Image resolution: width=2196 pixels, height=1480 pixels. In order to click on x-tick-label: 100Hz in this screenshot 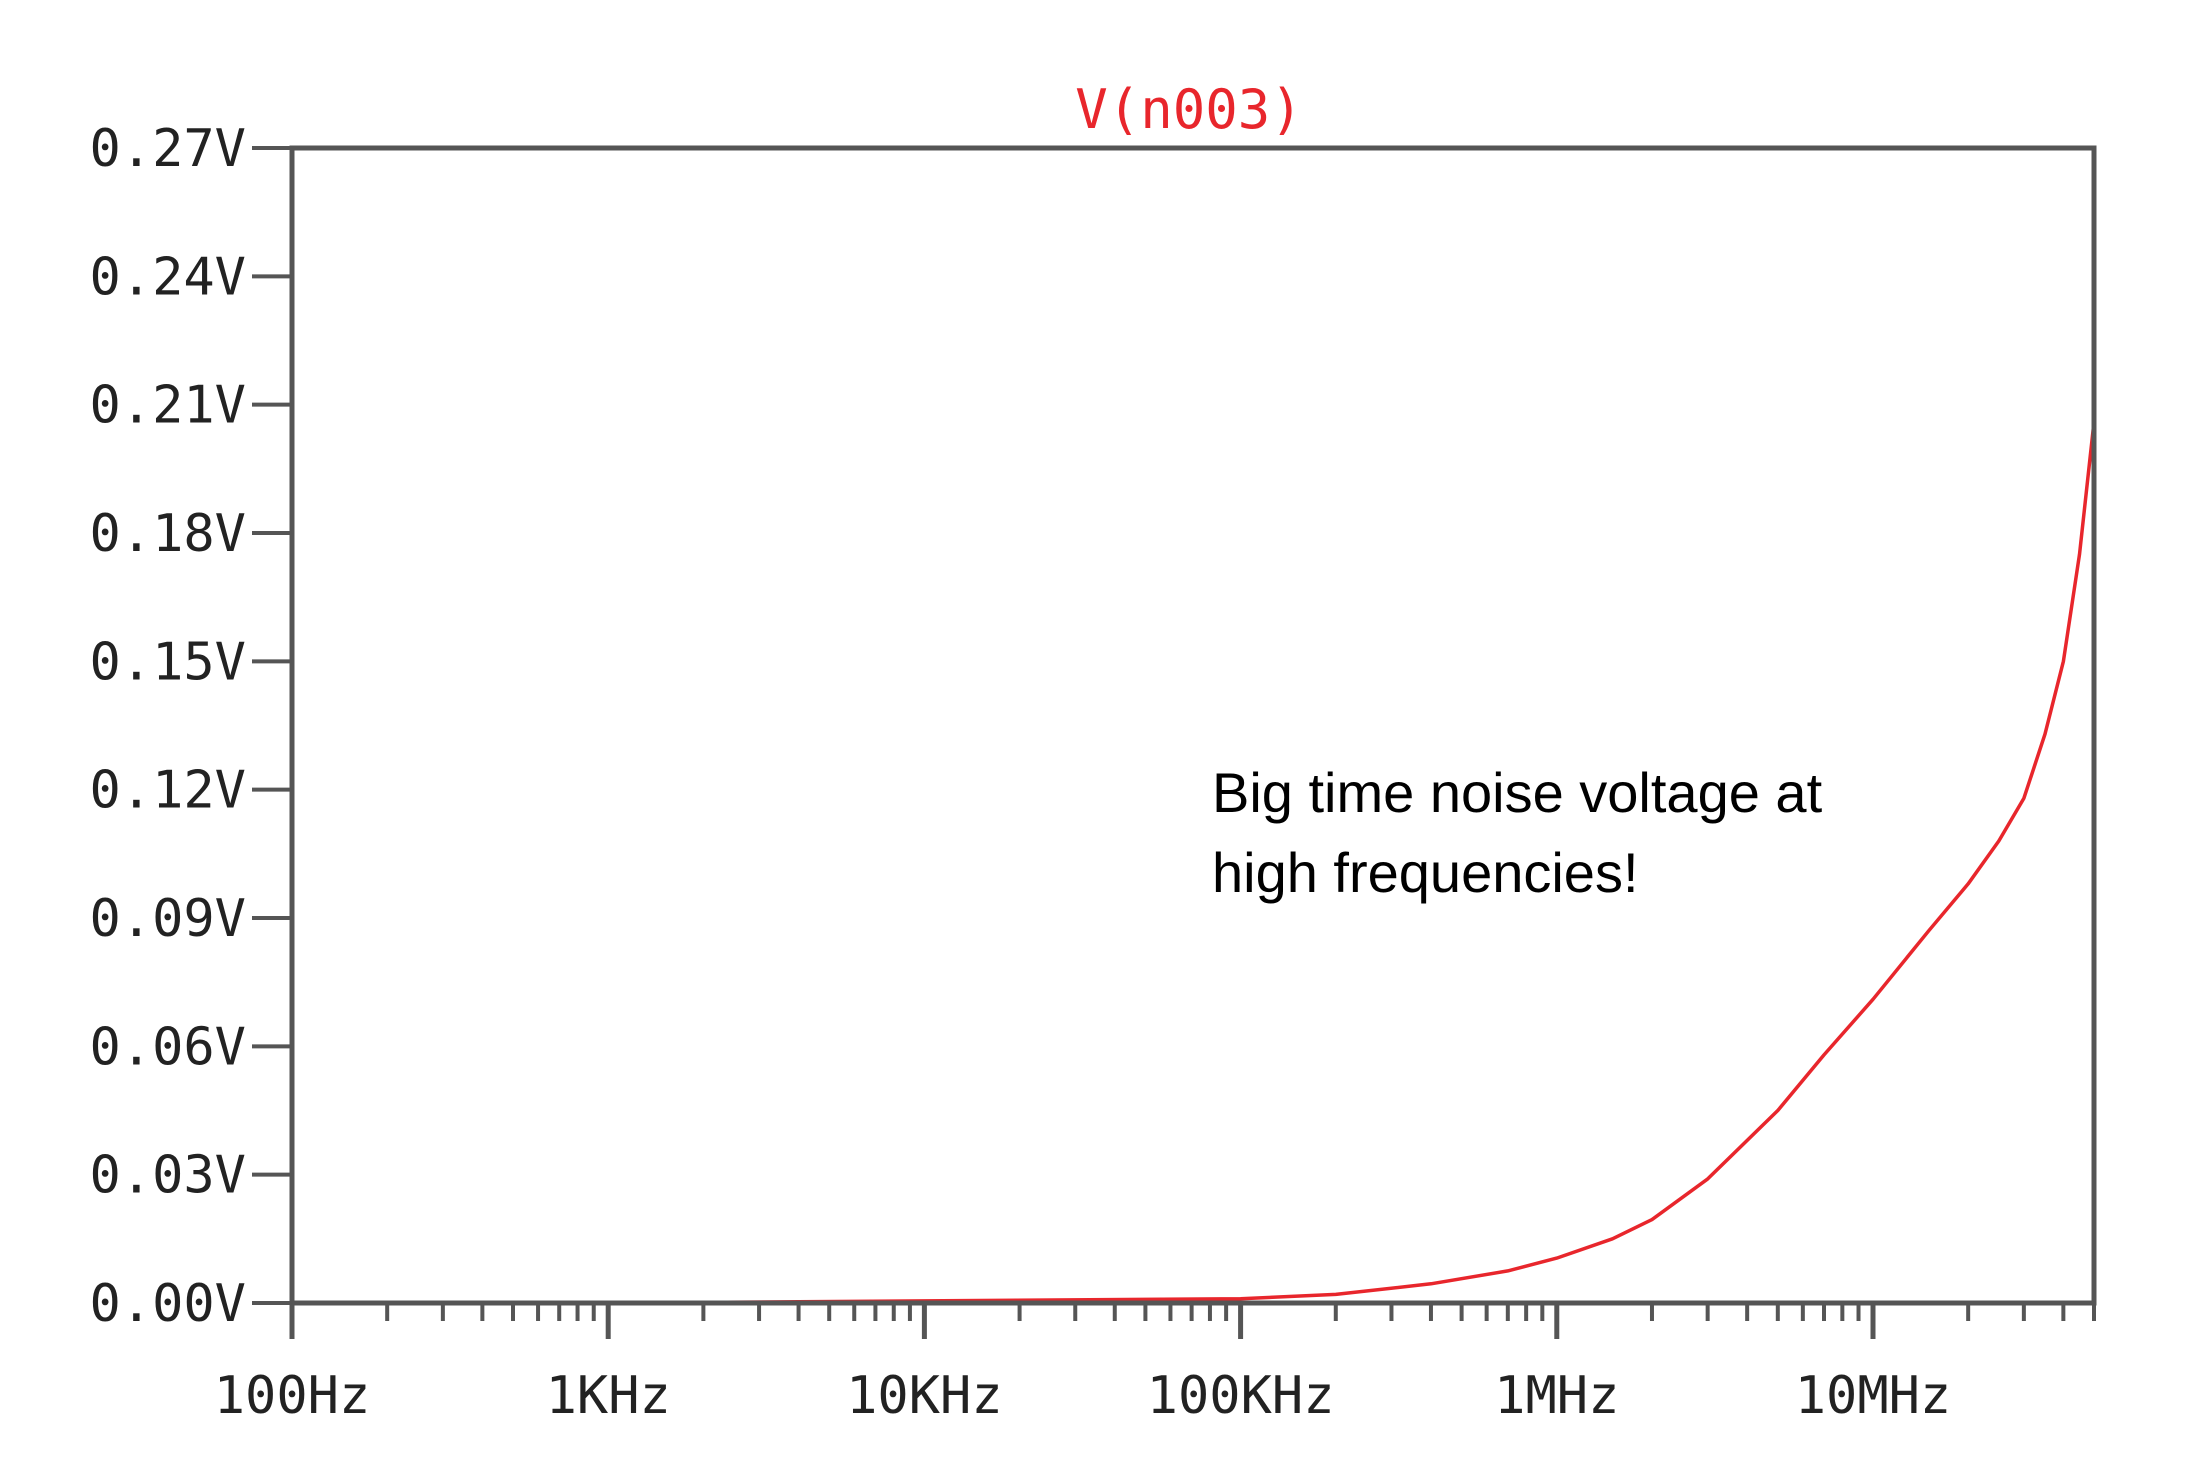, I will do `click(292, 1396)`.